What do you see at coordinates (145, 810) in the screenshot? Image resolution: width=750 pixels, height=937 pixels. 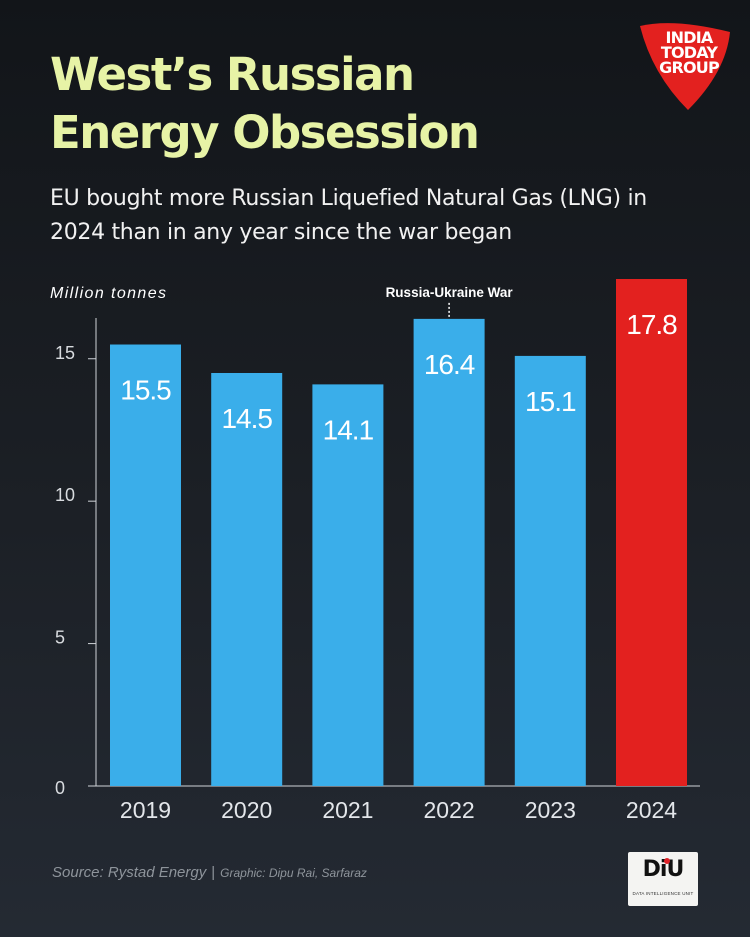 I see `x-tick-label-2019: 2019` at bounding box center [145, 810].